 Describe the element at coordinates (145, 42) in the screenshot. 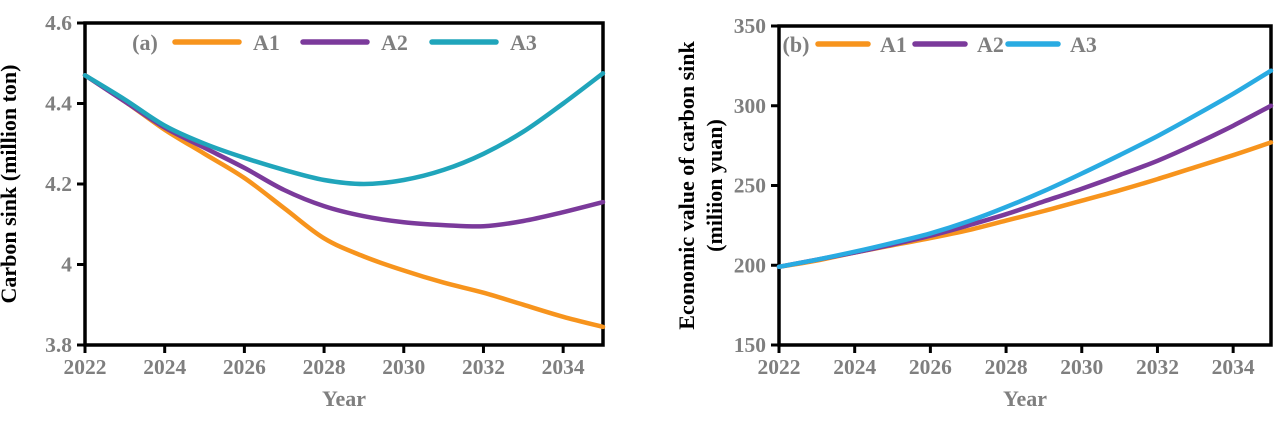

I see `panel-label: (a)` at that location.